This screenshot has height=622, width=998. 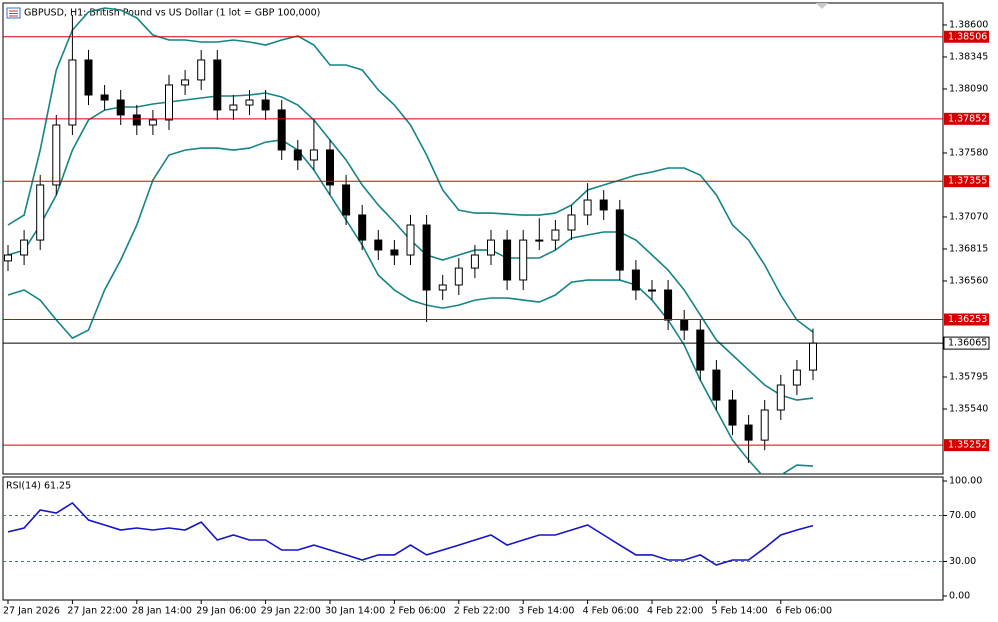 What do you see at coordinates (162, 611) in the screenshot?
I see `x-tick-label: 28 Jan 14:00` at bounding box center [162, 611].